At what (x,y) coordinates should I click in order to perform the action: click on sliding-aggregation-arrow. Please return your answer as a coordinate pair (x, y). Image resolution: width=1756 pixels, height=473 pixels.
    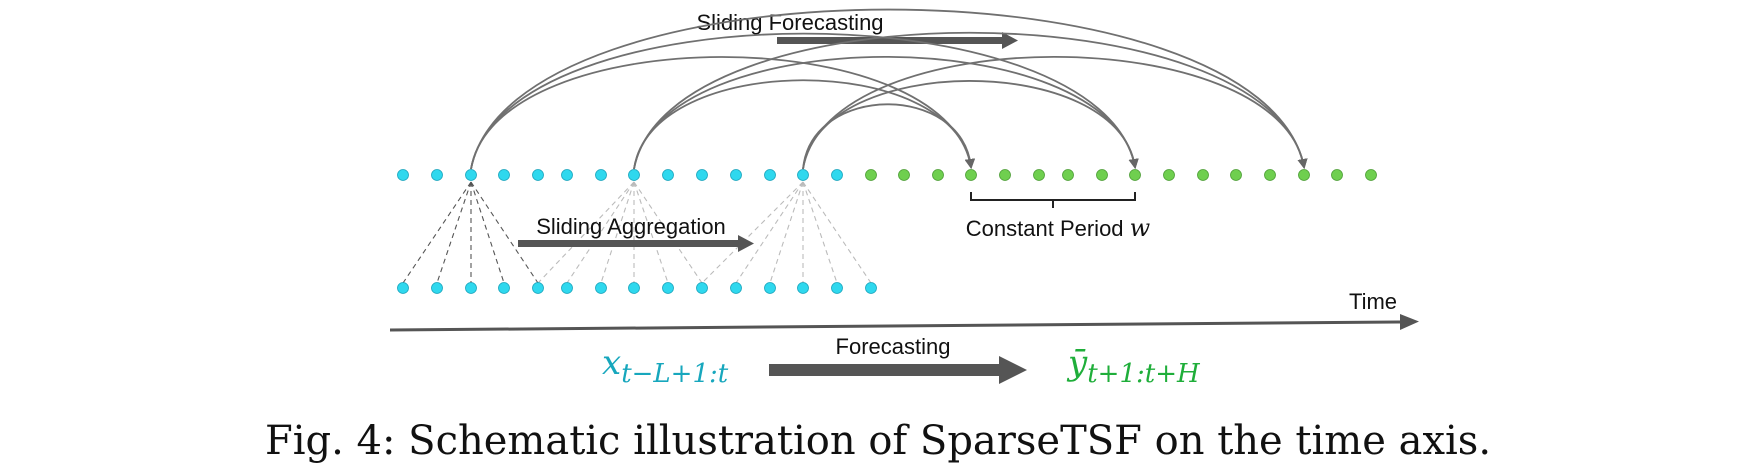
    Looking at the image, I should click on (636, 243).